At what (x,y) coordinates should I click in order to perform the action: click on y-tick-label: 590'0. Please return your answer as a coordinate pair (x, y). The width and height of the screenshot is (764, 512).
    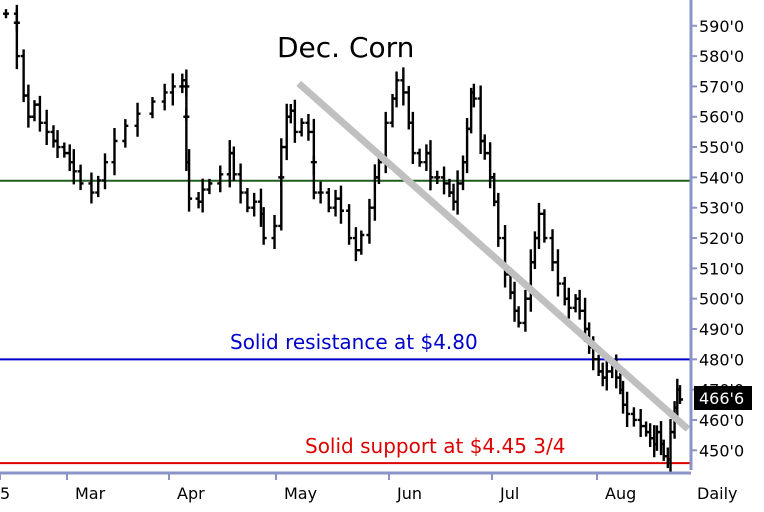
    Looking at the image, I should click on (721, 26).